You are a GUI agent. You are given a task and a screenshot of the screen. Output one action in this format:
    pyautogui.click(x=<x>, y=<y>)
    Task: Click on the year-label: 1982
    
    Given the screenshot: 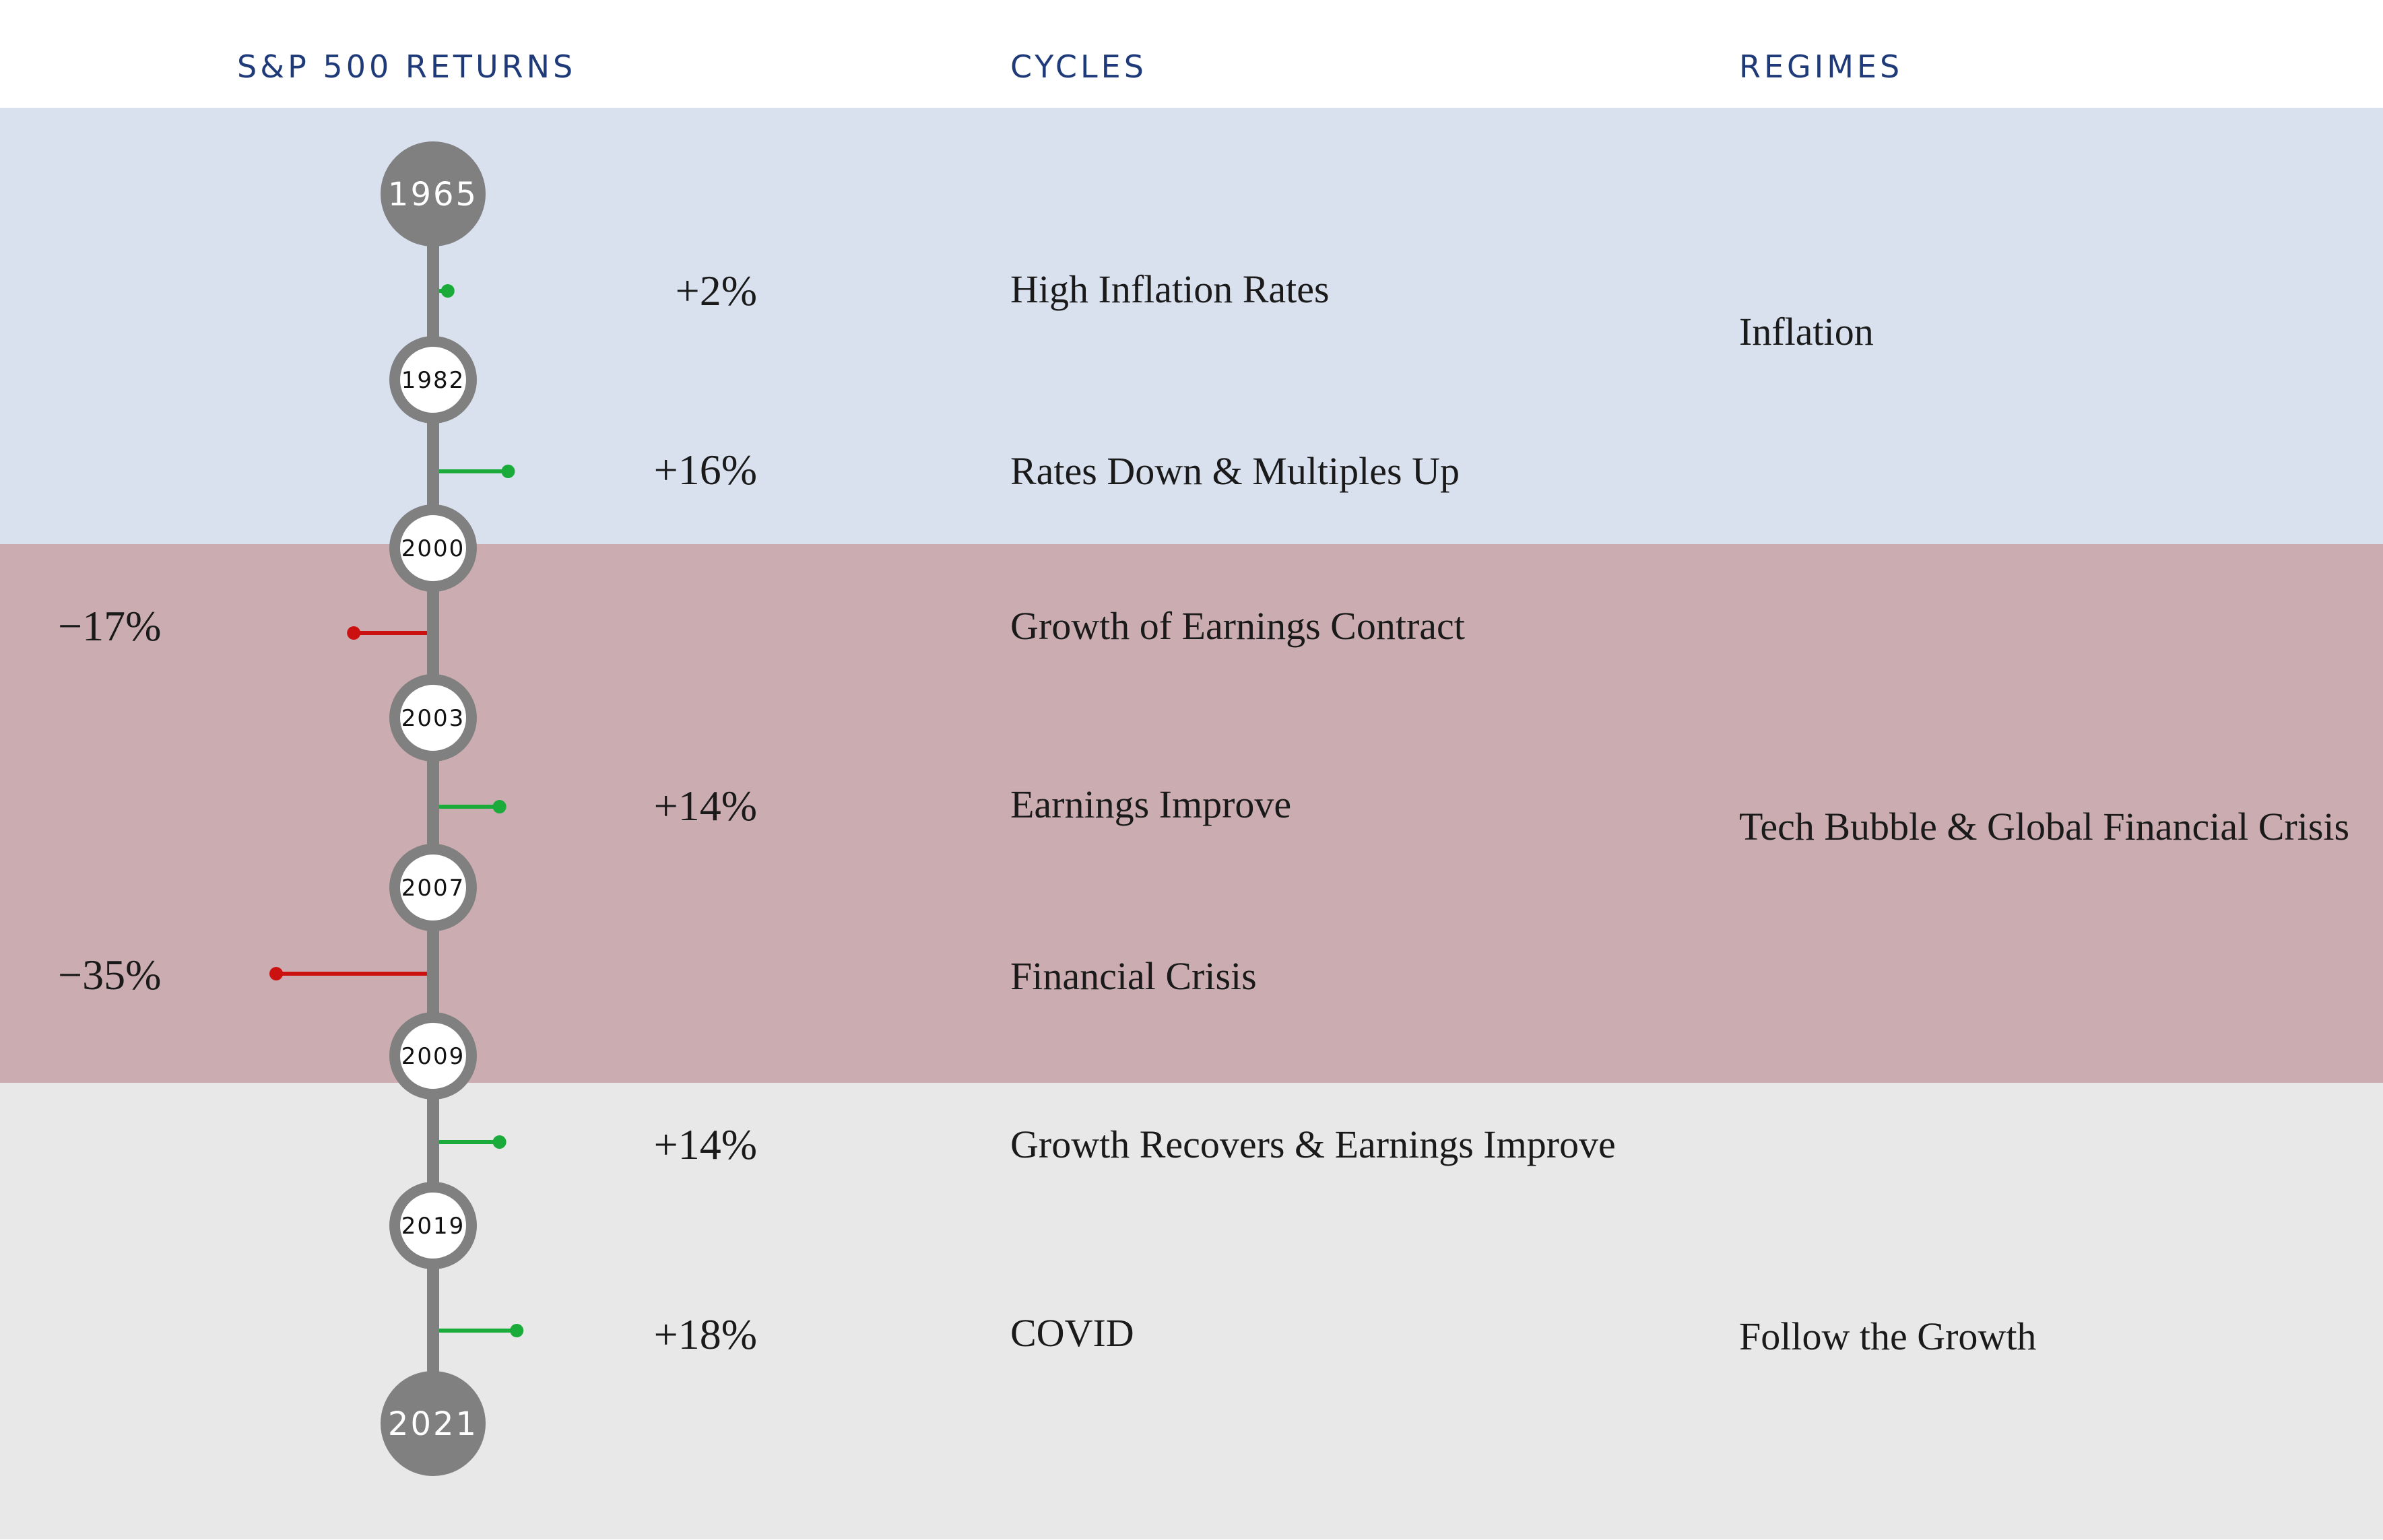 What is the action you would take?
    pyautogui.click(x=433, y=380)
    